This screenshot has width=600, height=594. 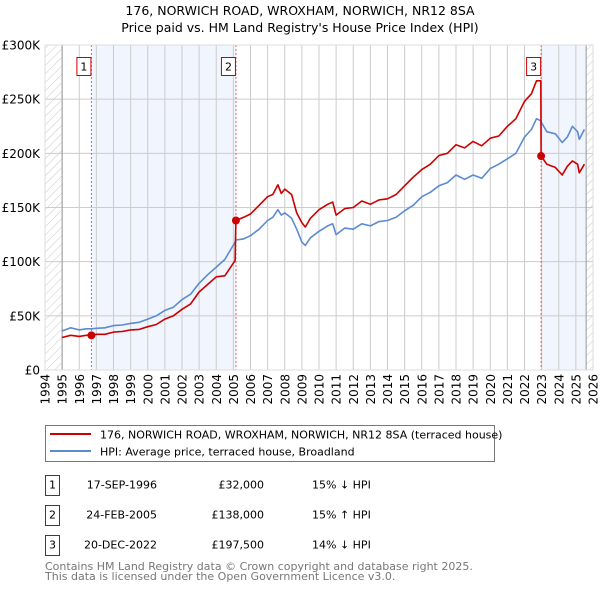 What do you see at coordinates (251, 389) in the screenshot?
I see `x-tick-label: 2006` at bounding box center [251, 389].